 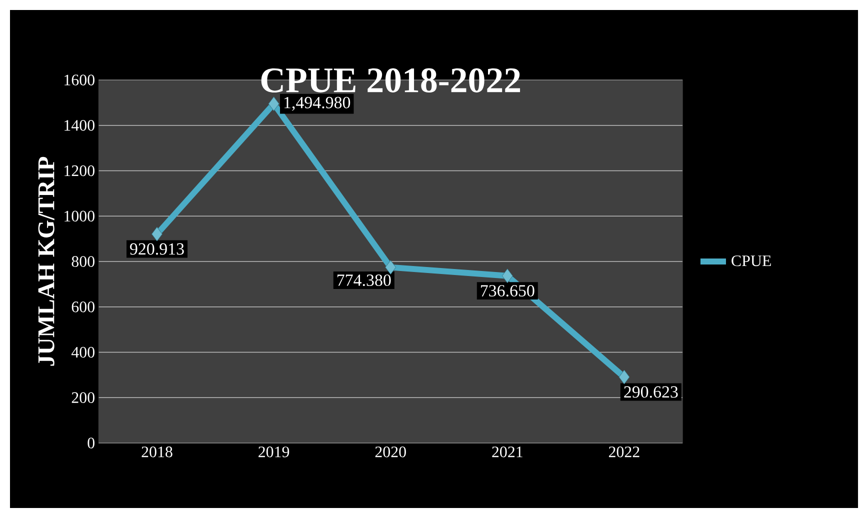 I want to click on data-label: 736.650, so click(x=507, y=291).